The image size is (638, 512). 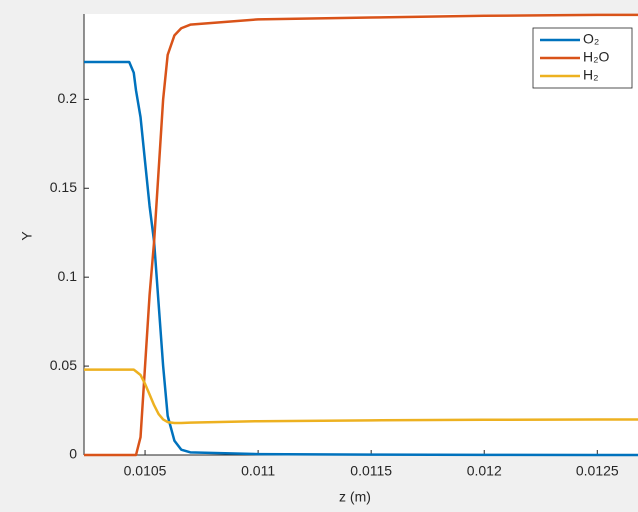 What do you see at coordinates (68, 276) in the screenshot?
I see `y-tick-label: 0.1` at bounding box center [68, 276].